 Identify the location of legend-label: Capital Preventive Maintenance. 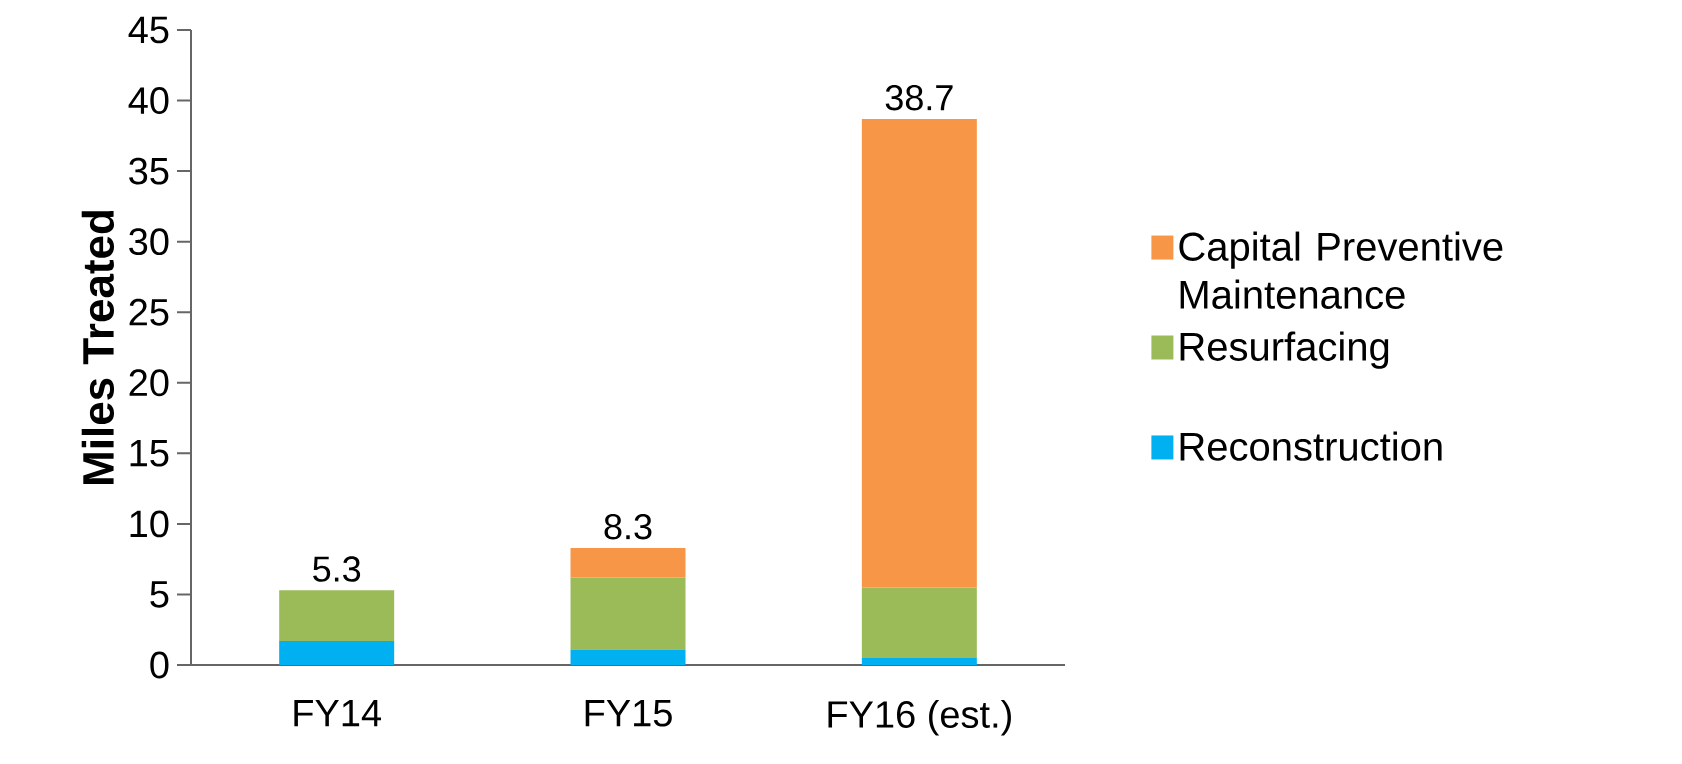
(1341, 270).